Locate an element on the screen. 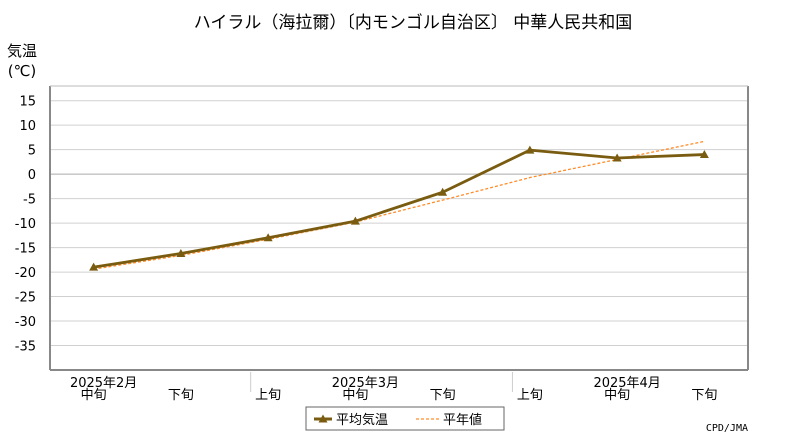 The height and width of the screenshot is (440, 800). y-axis-ticks: 15 10 5 0 -5 -10 -15 -20 -25 -30 -35 is located at coordinates (25, 225).